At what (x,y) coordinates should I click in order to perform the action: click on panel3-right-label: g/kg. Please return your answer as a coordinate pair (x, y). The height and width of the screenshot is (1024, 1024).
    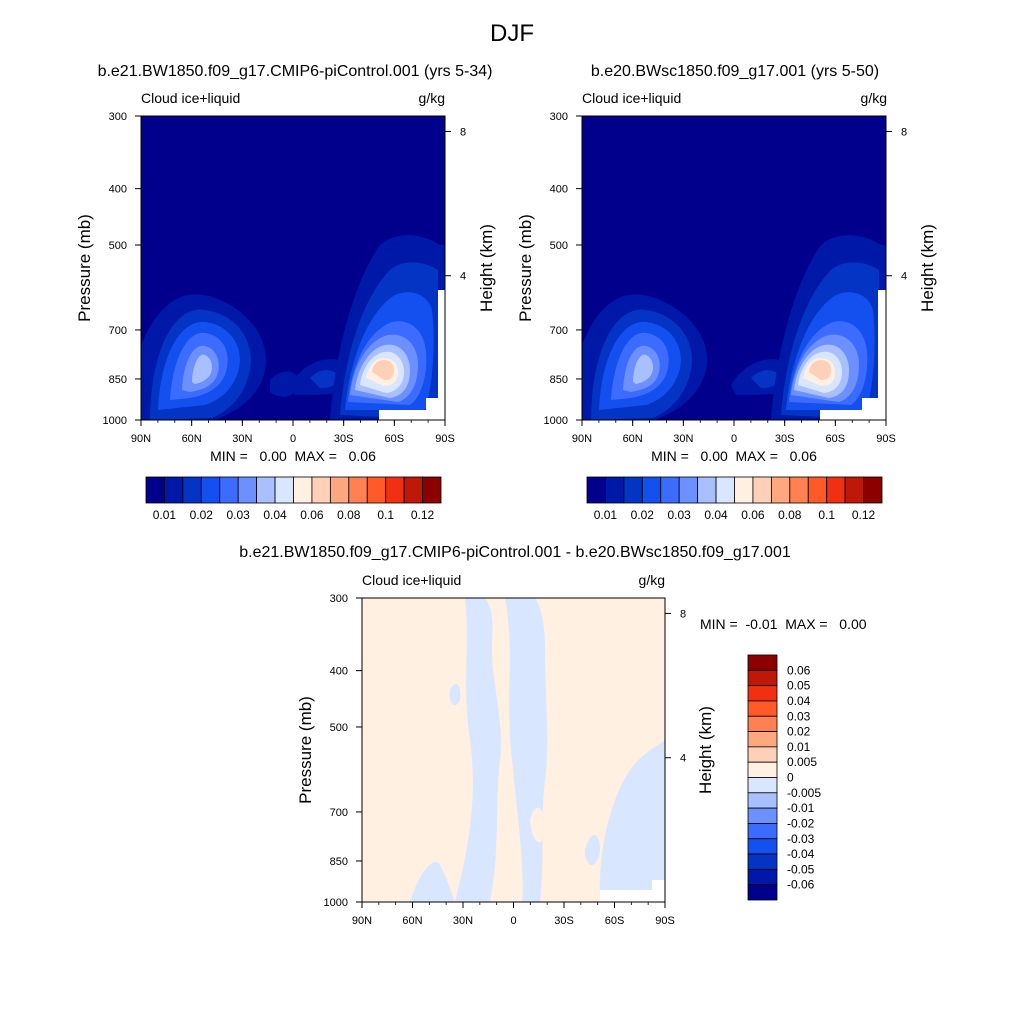
    Looking at the image, I should click on (652, 580).